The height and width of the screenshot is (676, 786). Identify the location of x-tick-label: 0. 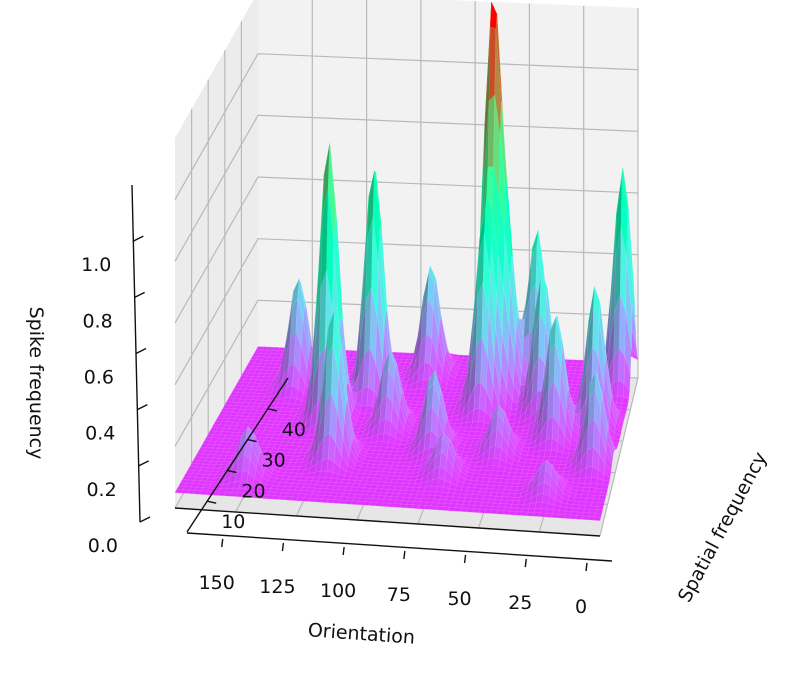
(581, 607).